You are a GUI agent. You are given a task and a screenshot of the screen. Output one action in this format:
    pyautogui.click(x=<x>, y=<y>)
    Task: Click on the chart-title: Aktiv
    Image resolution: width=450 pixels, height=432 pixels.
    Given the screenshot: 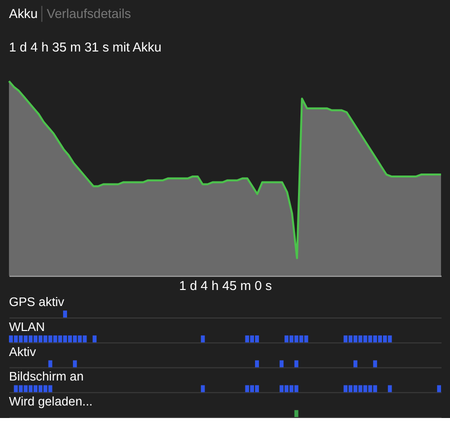 What is the action you would take?
    pyautogui.click(x=22, y=351)
    